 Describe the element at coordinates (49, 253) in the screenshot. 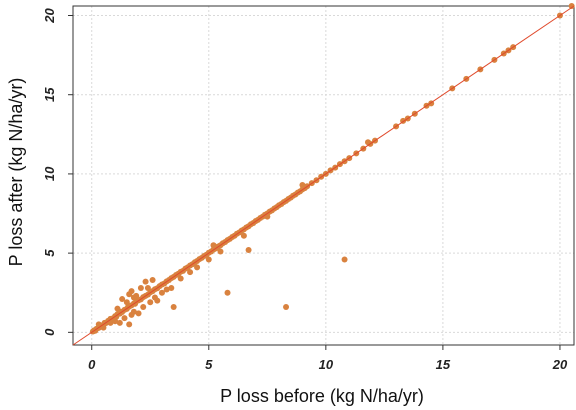

I see `y-tick-label: 5` at that location.